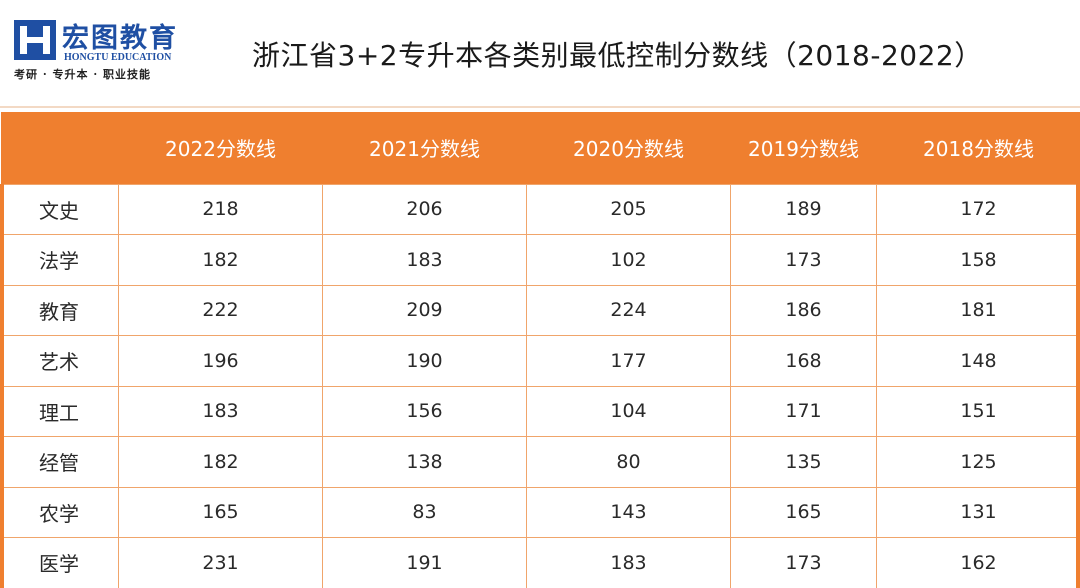 The image size is (1080, 588). What do you see at coordinates (540, 107) in the screenshot?
I see `header-divider` at bounding box center [540, 107].